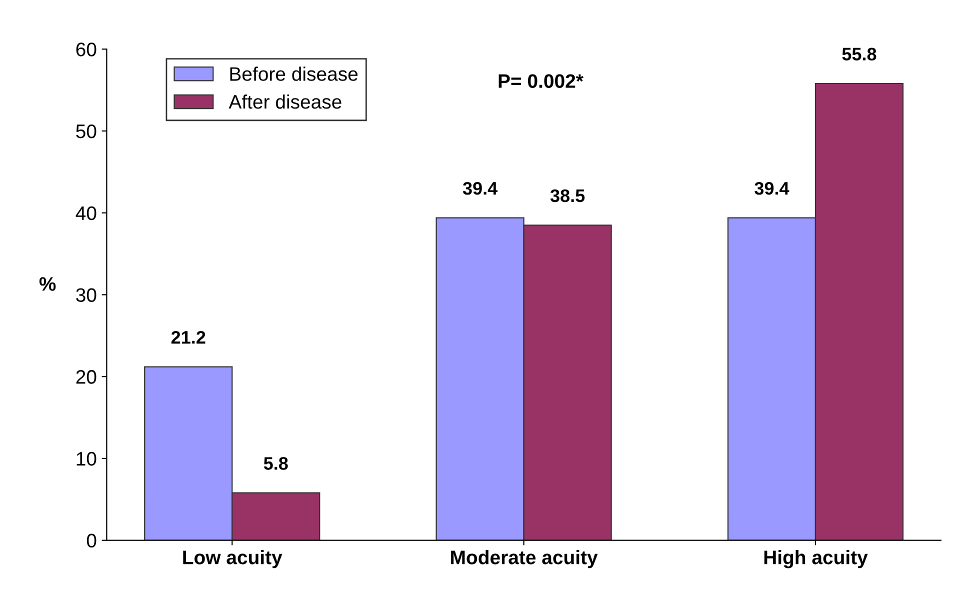 The height and width of the screenshot is (614, 970). I want to click on data-label: 21.2, so click(188, 337).